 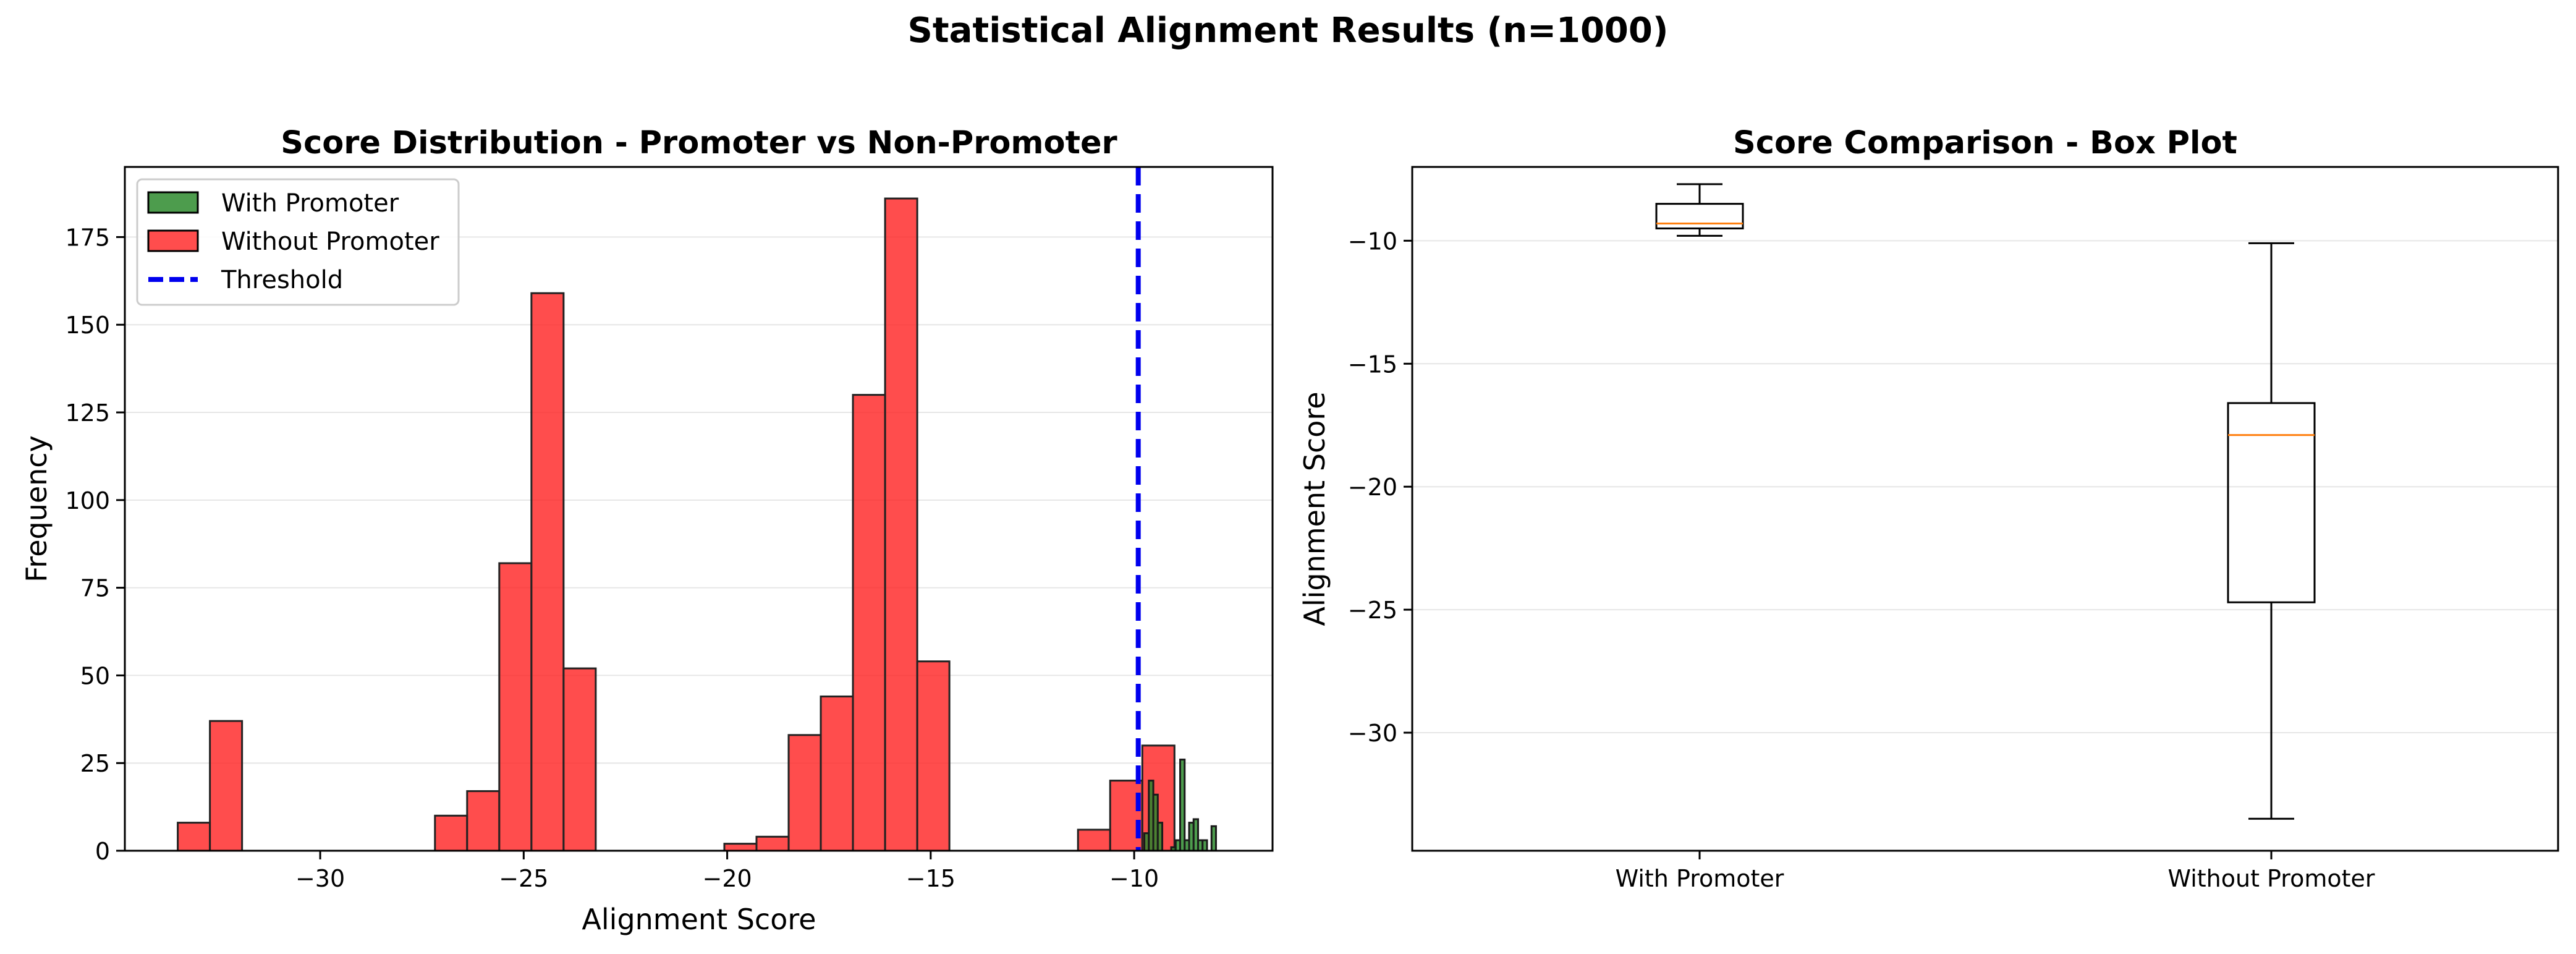 What do you see at coordinates (87, 237) in the screenshot?
I see `y-tick-label: 175` at bounding box center [87, 237].